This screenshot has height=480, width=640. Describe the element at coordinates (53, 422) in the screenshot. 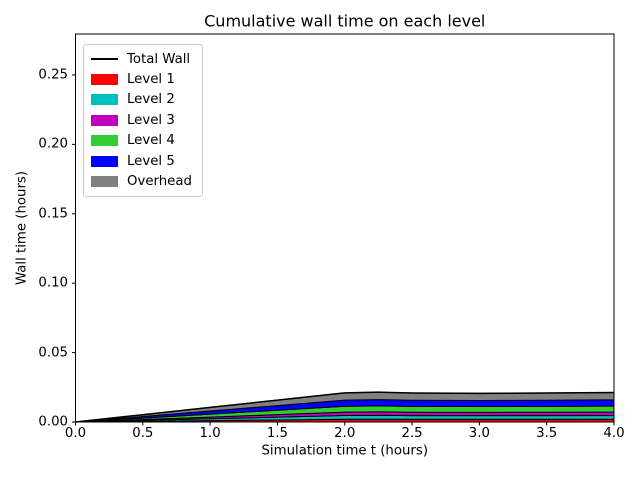

I see `y-tick-label: 0.00` at that location.